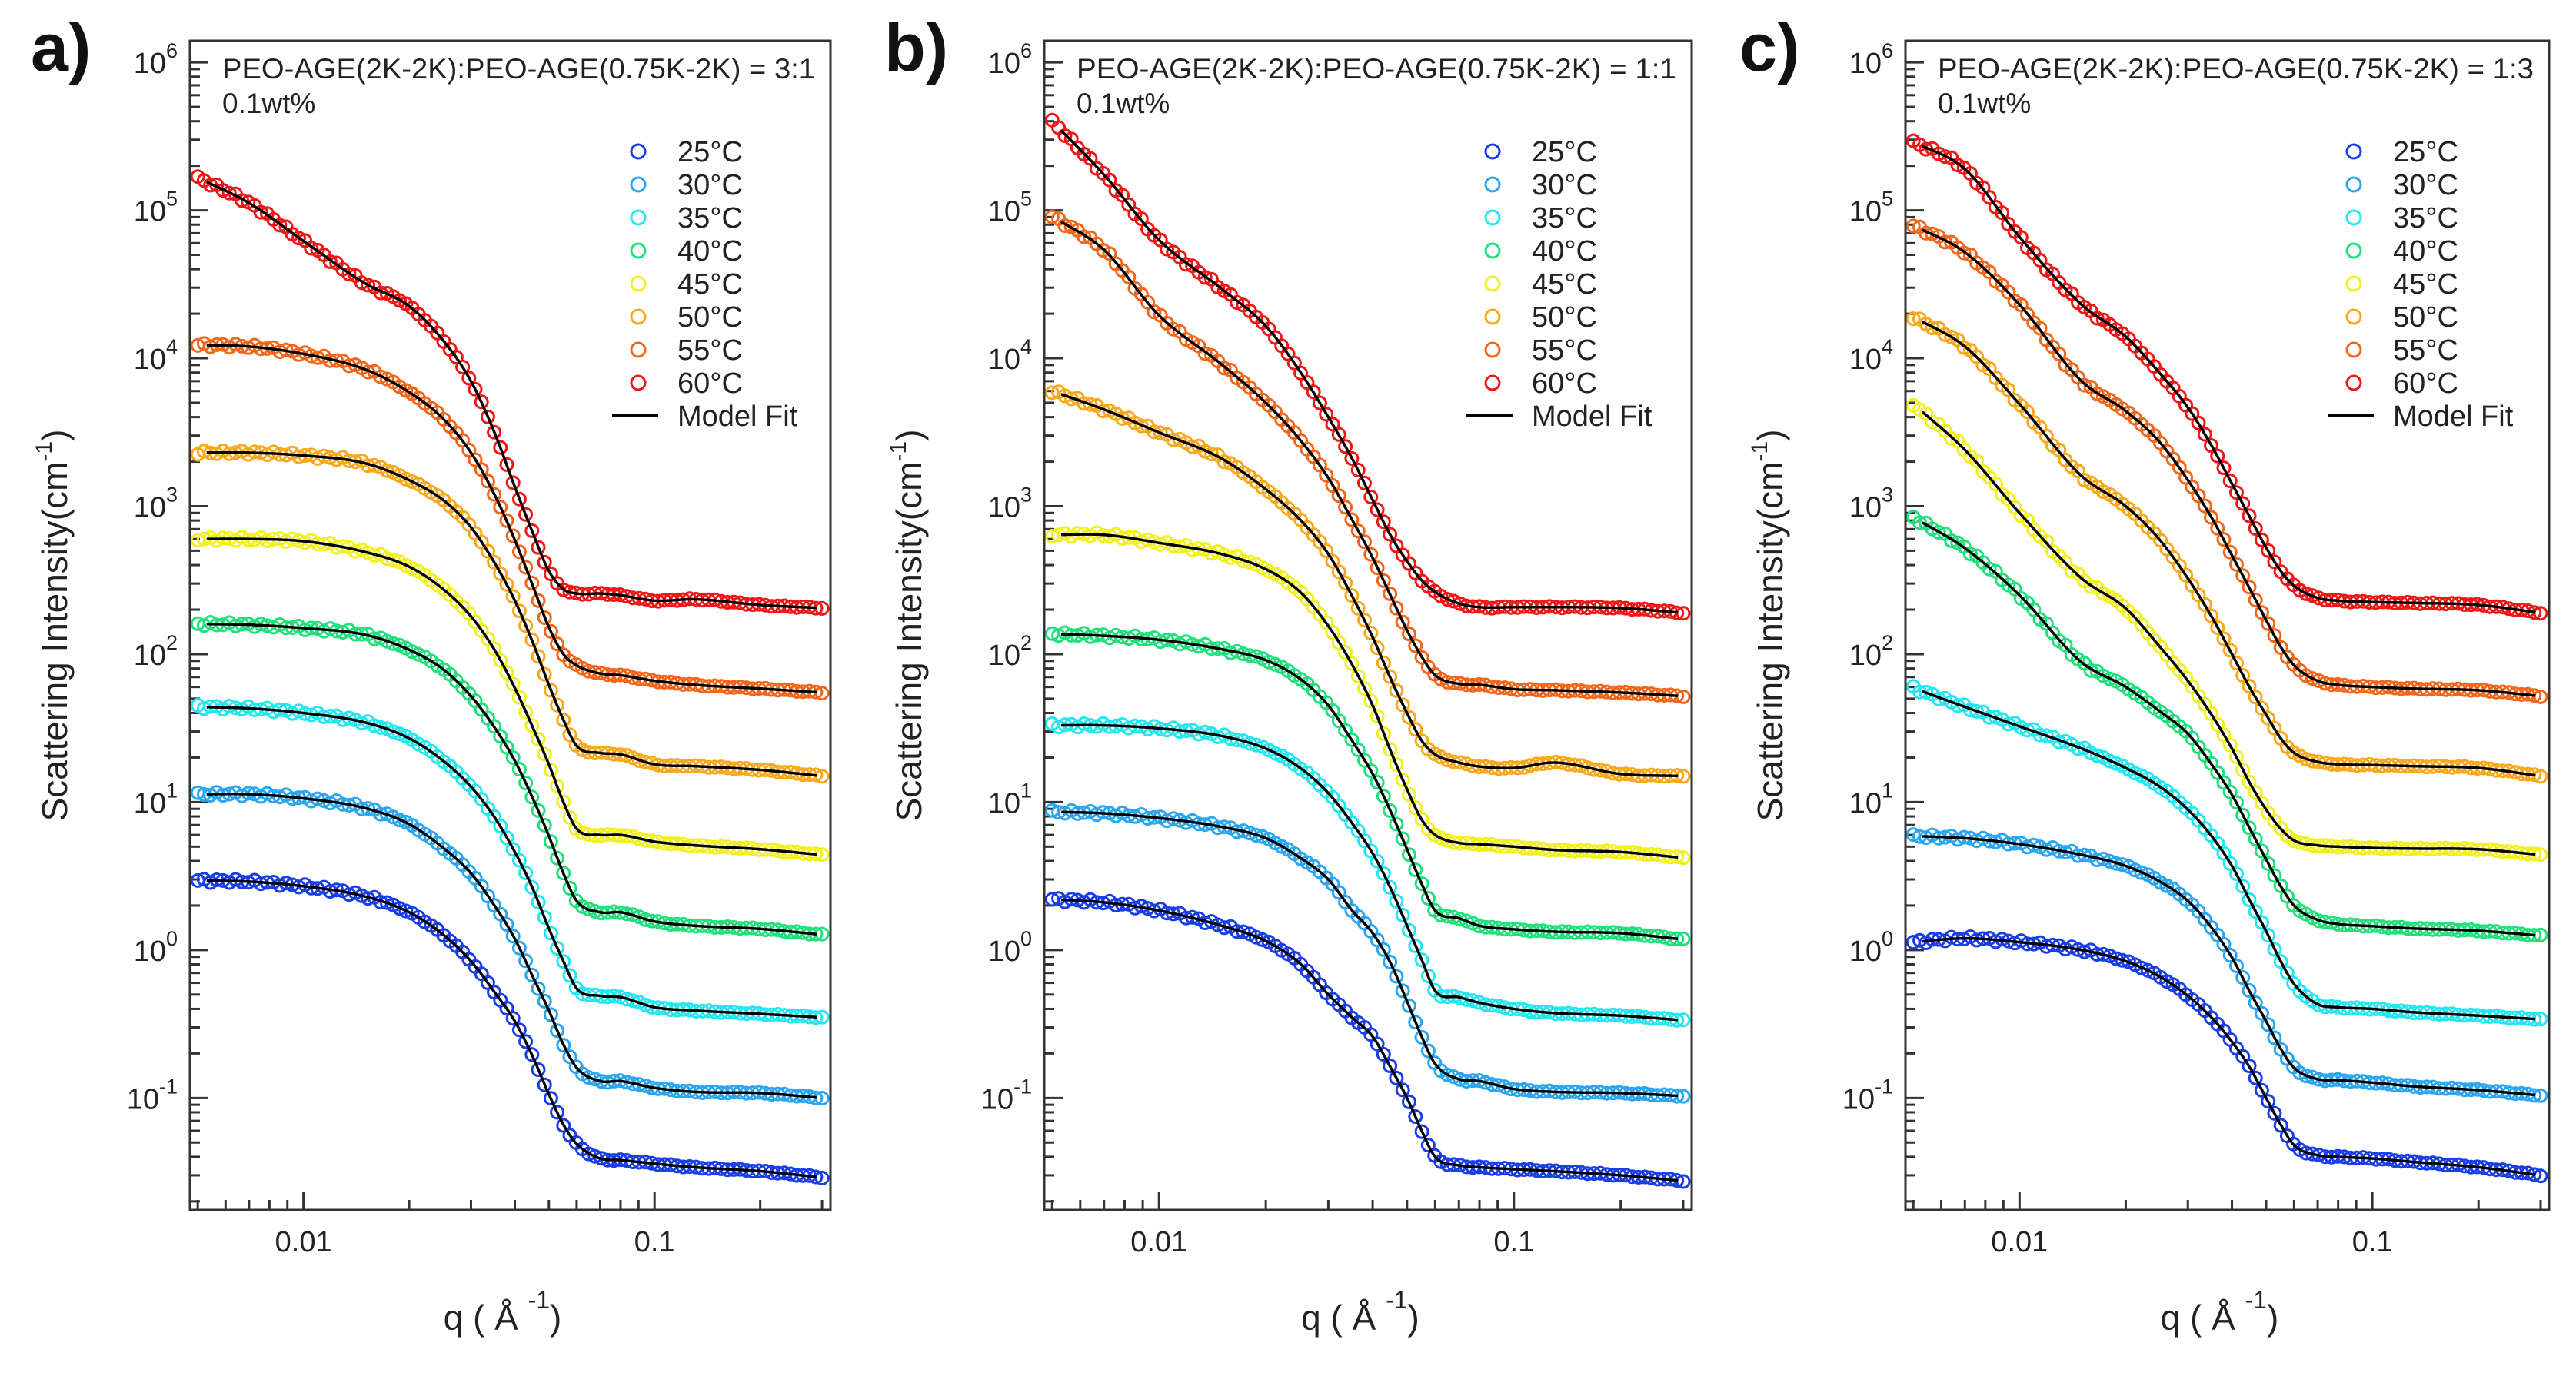 The height and width of the screenshot is (1376, 2576). What do you see at coordinates (1368, 1040) in the screenshot?
I see `series-25C` at bounding box center [1368, 1040].